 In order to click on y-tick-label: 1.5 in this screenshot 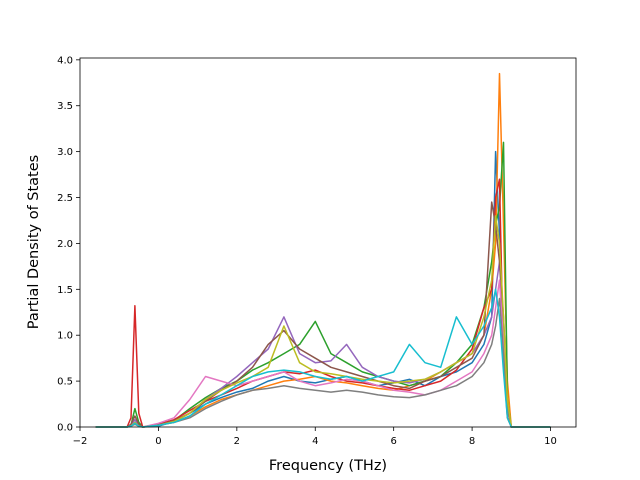, I will do `click(65, 290)`.